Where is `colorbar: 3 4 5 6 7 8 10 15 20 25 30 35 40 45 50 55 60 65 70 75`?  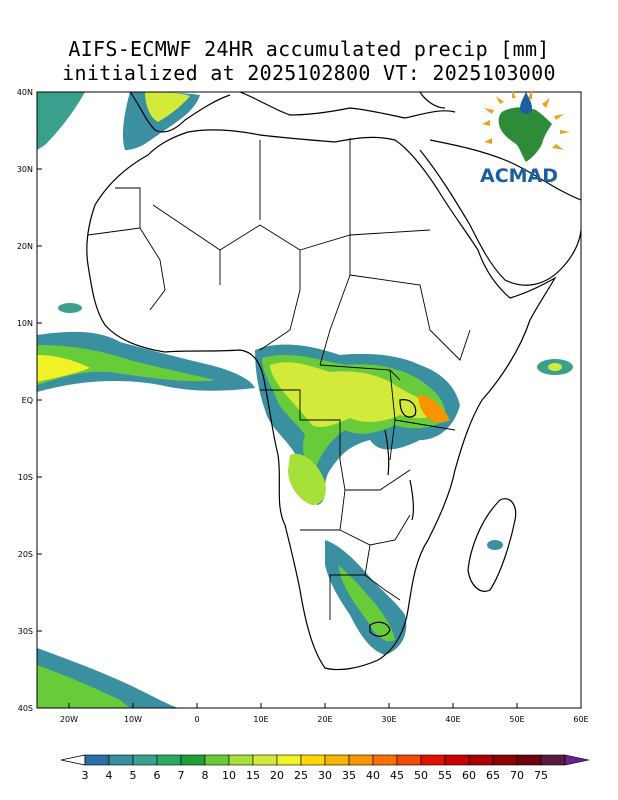 colorbar: 3 4 5 6 7 8 10 15 20 25 30 35 40 45 50 55 60 65 70 75 is located at coordinates (325, 768).